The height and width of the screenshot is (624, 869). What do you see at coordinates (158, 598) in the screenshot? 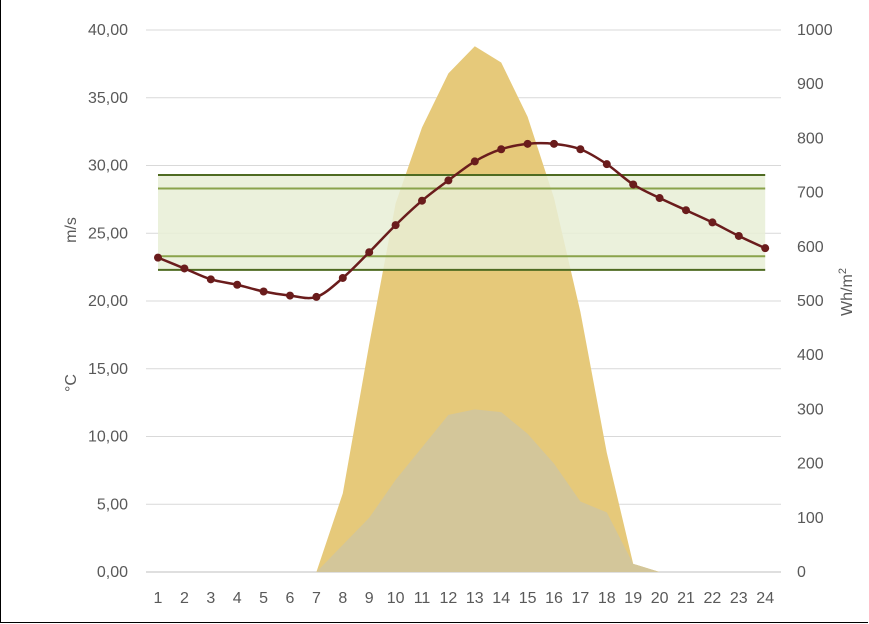
I see `x-tick-label: 1` at bounding box center [158, 598].